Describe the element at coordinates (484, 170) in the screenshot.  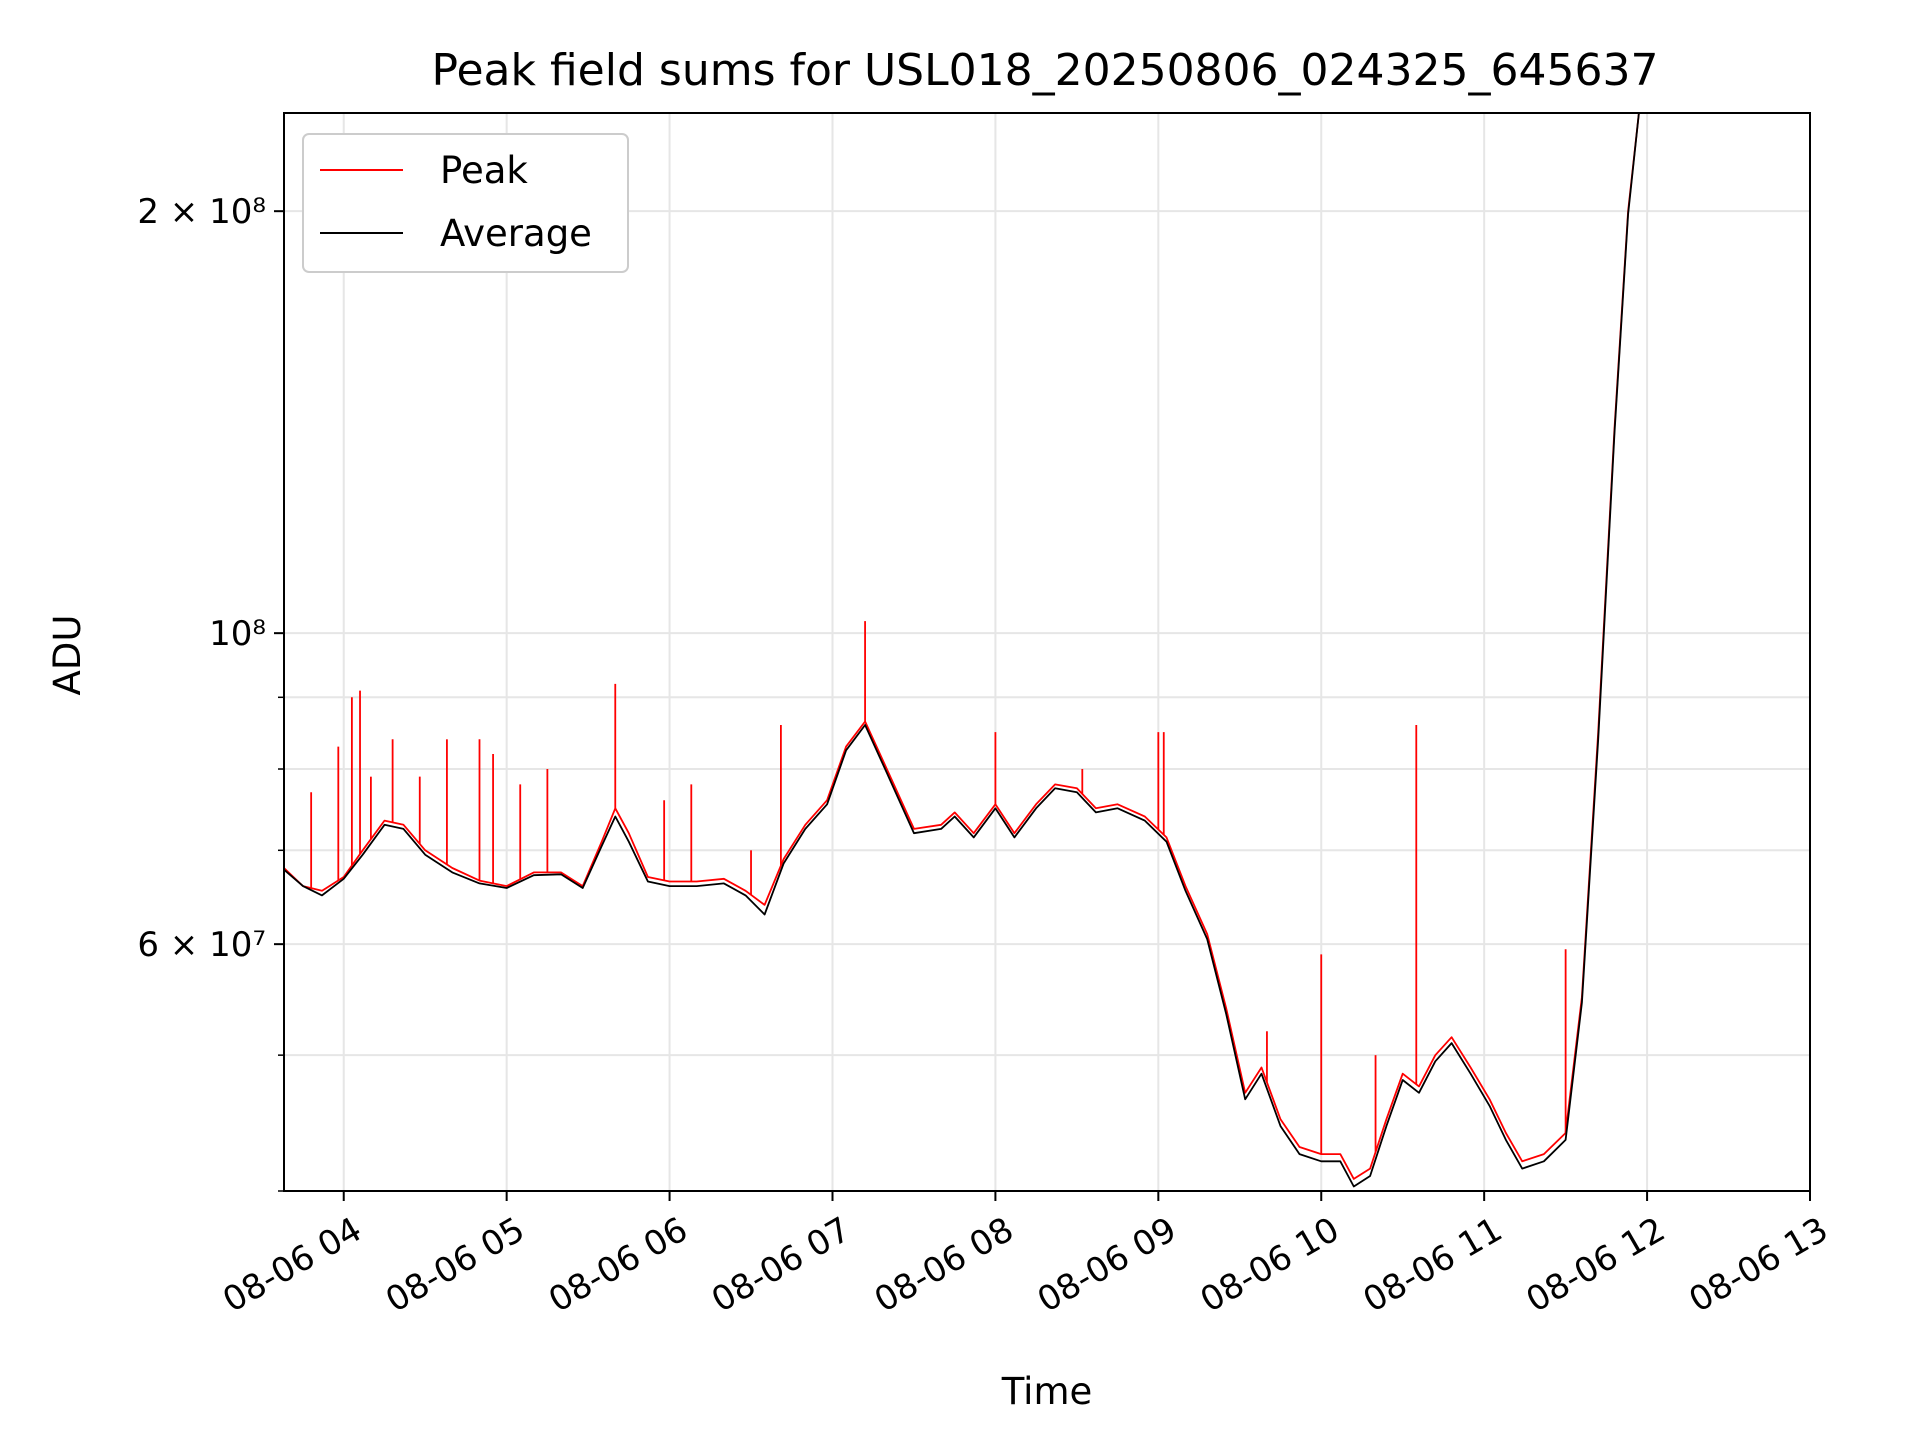
I see `legend-label-peak: Peak` at that location.